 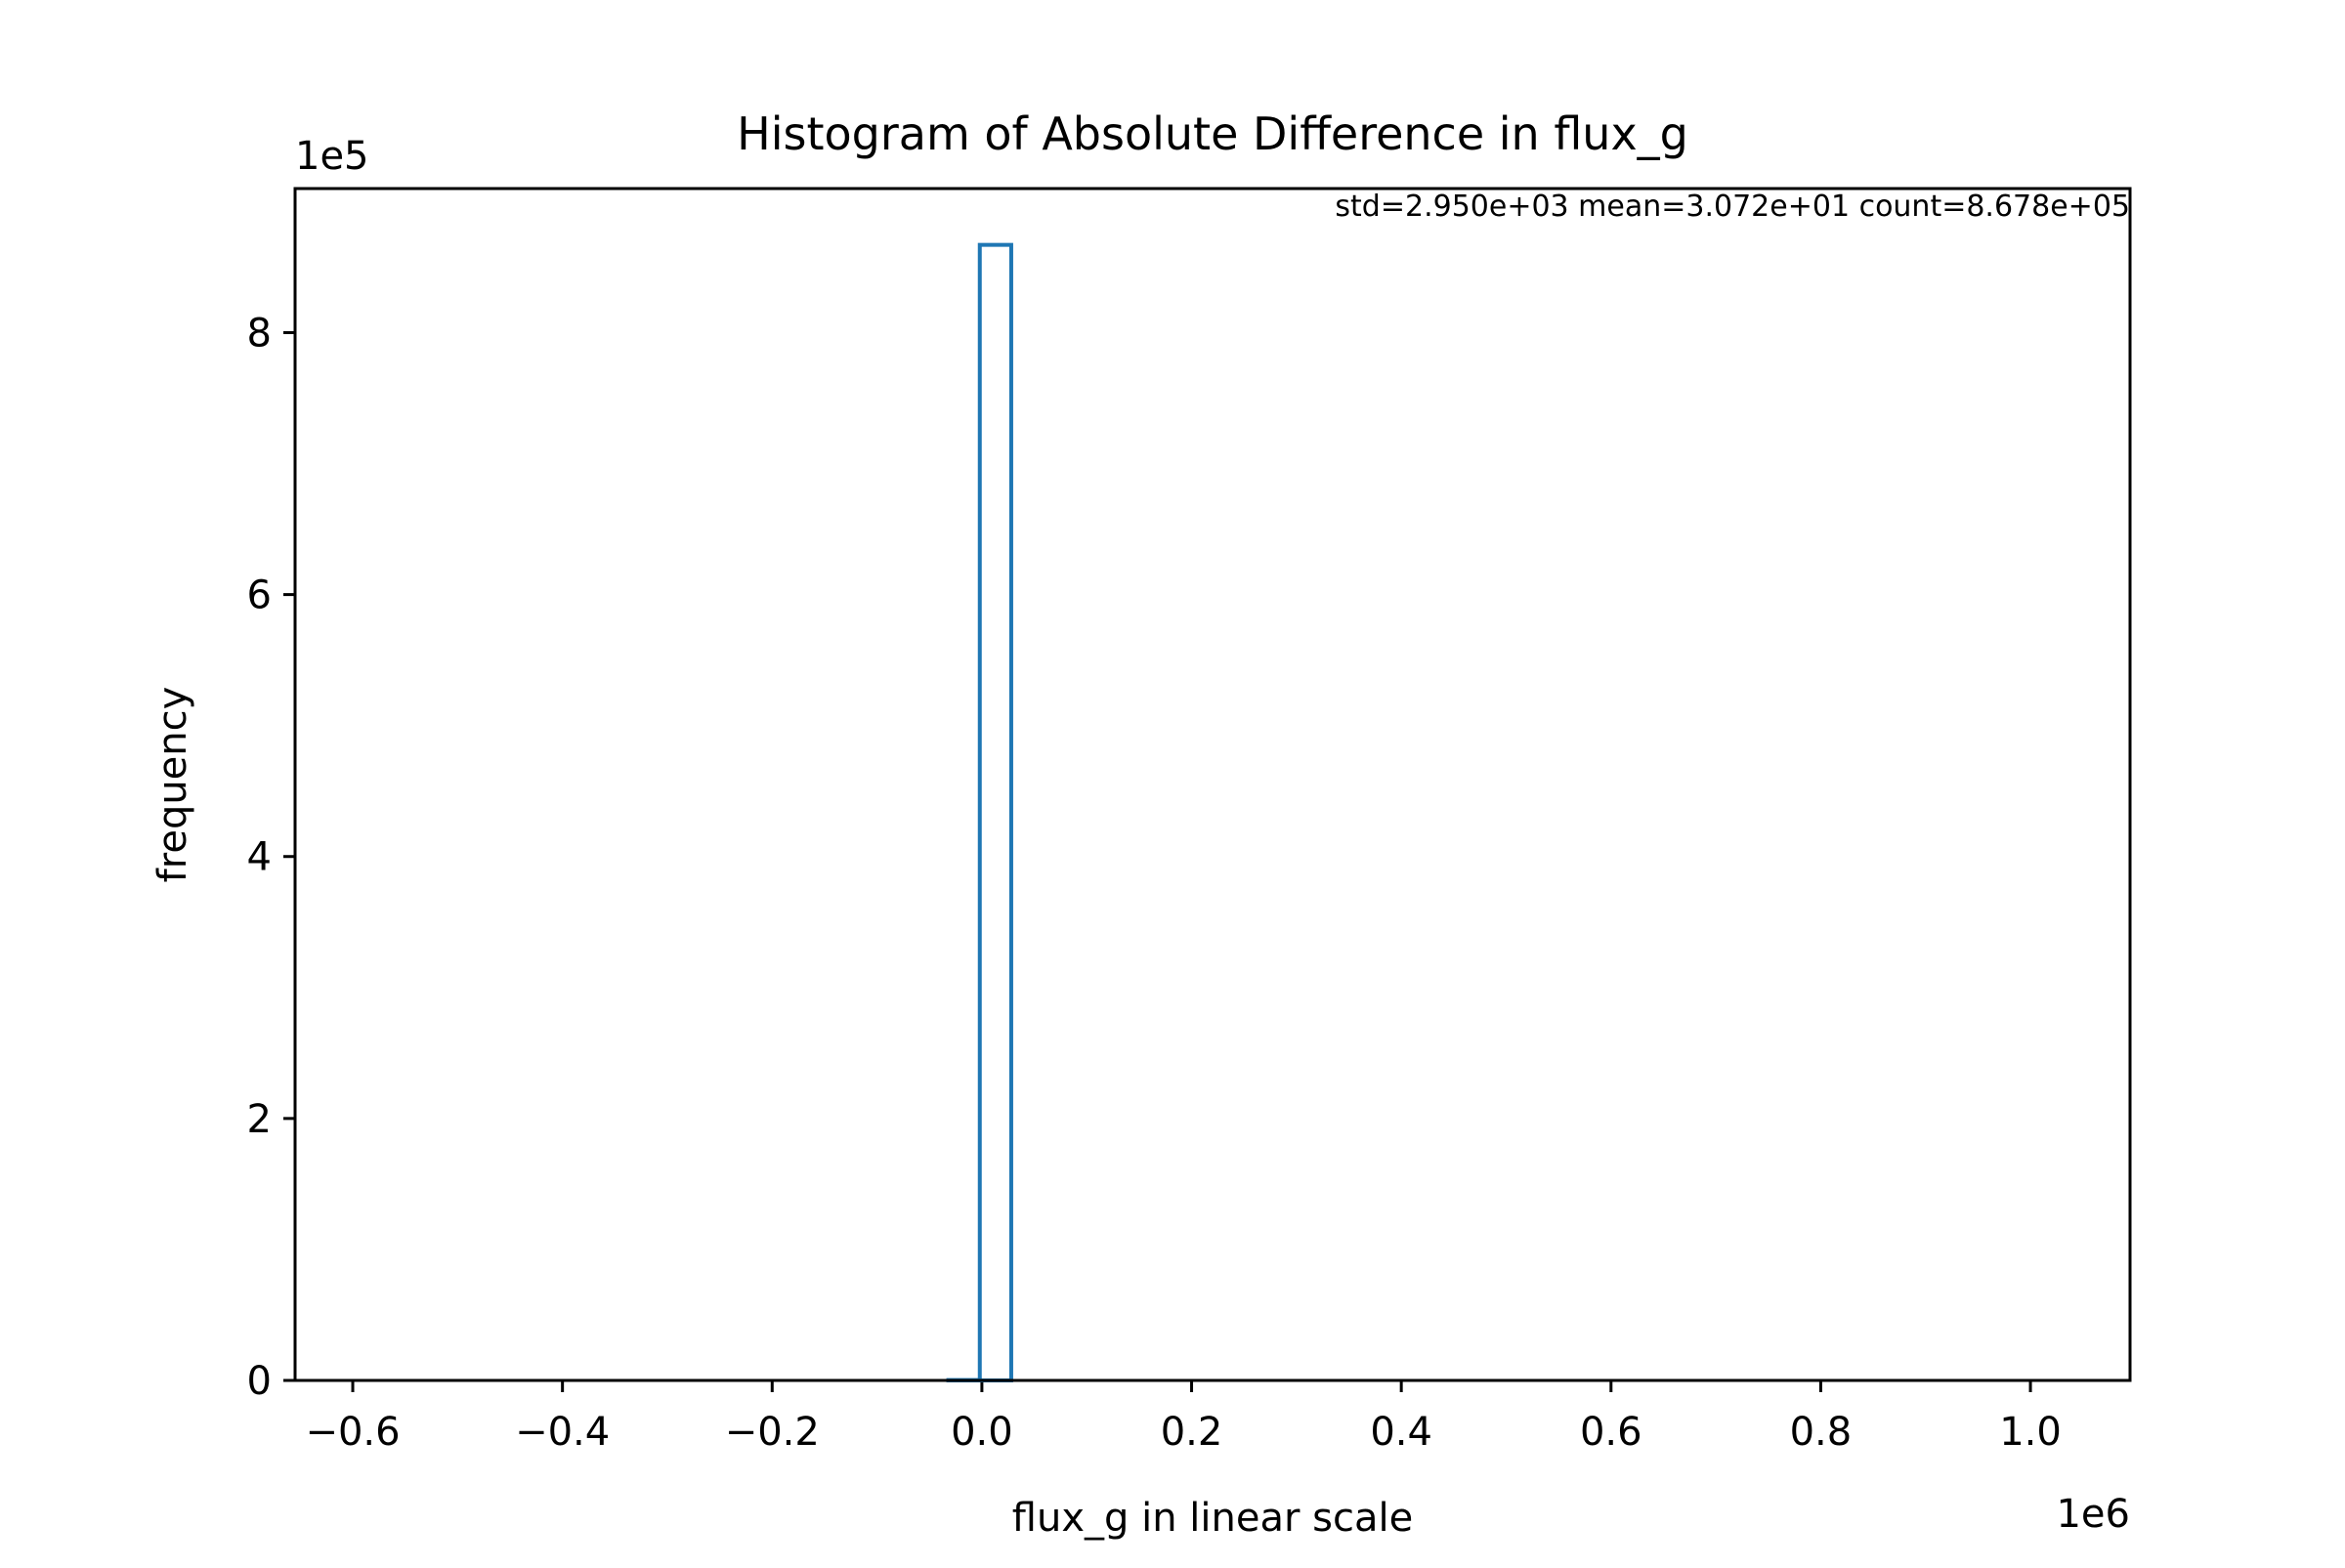 What do you see at coordinates (2030, 1432) in the screenshot?
I see `x-tick-label: 1.0` at bounding box center [2030, 1432].